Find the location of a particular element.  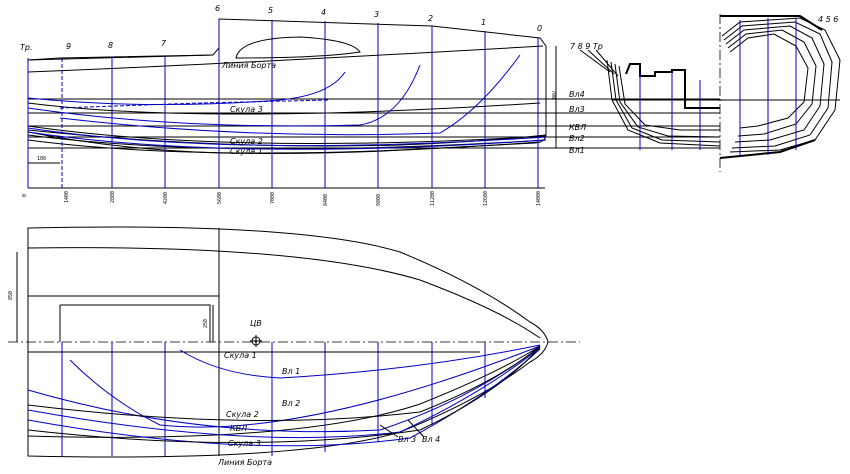

frame-mark: 9800 is located at coordinates (379, 200).